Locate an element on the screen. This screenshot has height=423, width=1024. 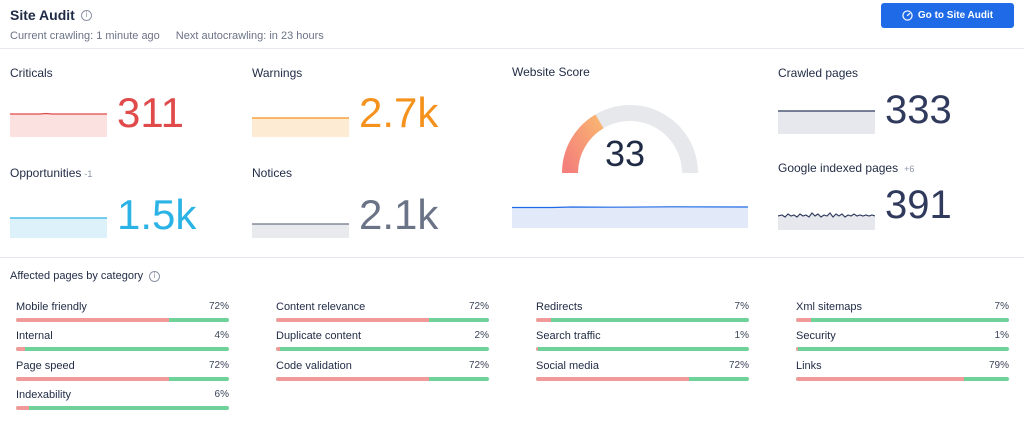
notices-label: Notices is located at coordinates (272, 173).